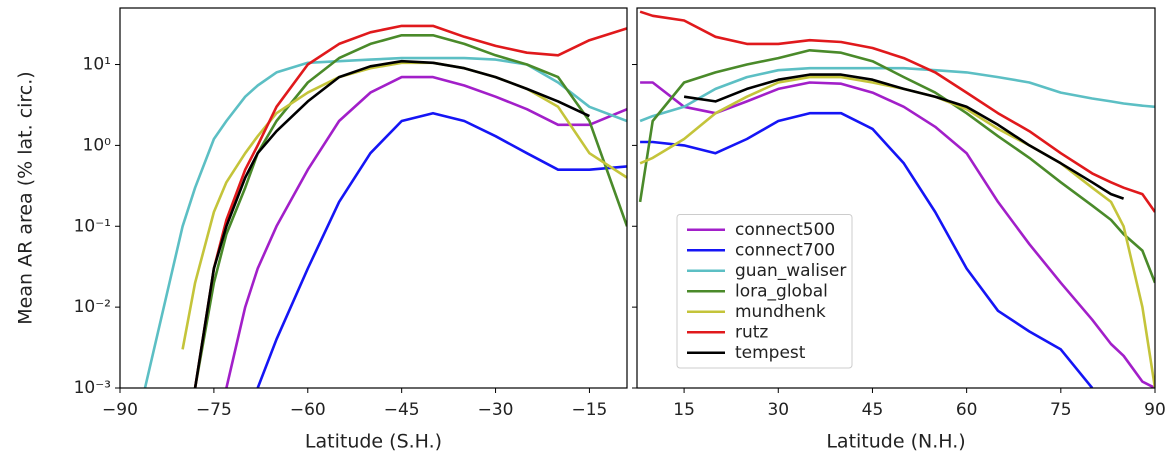  Describe the element at coordinates (92, 226) in the screenshot. I see `y-tick-label: 10⁻¹` at that location.